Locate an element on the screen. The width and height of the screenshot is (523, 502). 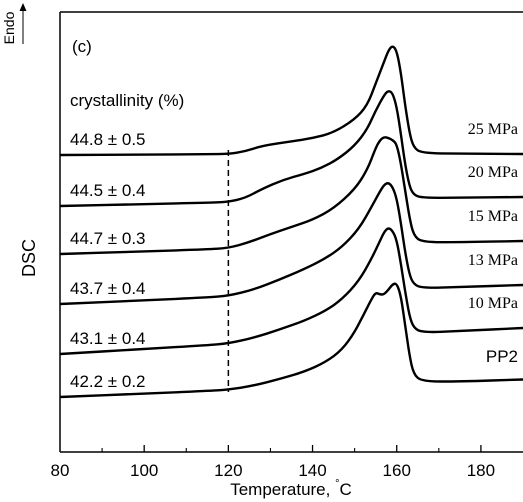
series-label: 13 MPa is located at coordinates (493, 260).